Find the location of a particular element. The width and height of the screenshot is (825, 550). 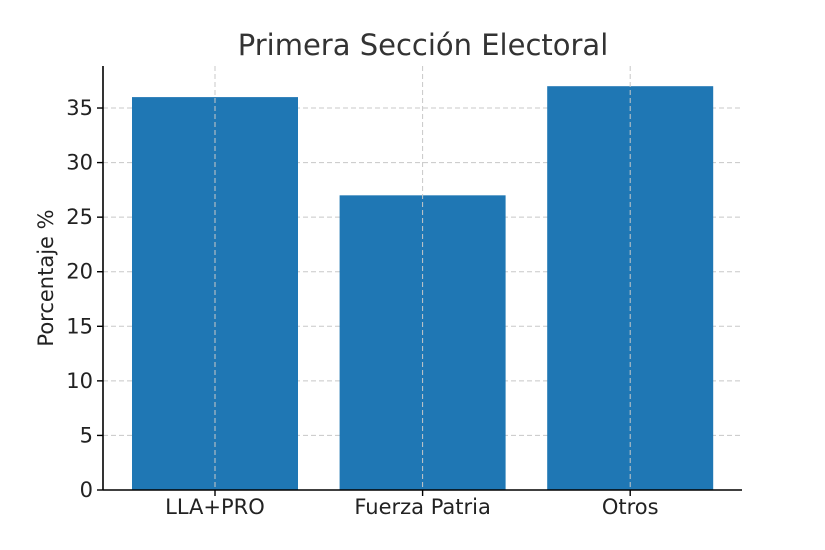

y-tick-label: 10 is located at coordinates (79, 381).